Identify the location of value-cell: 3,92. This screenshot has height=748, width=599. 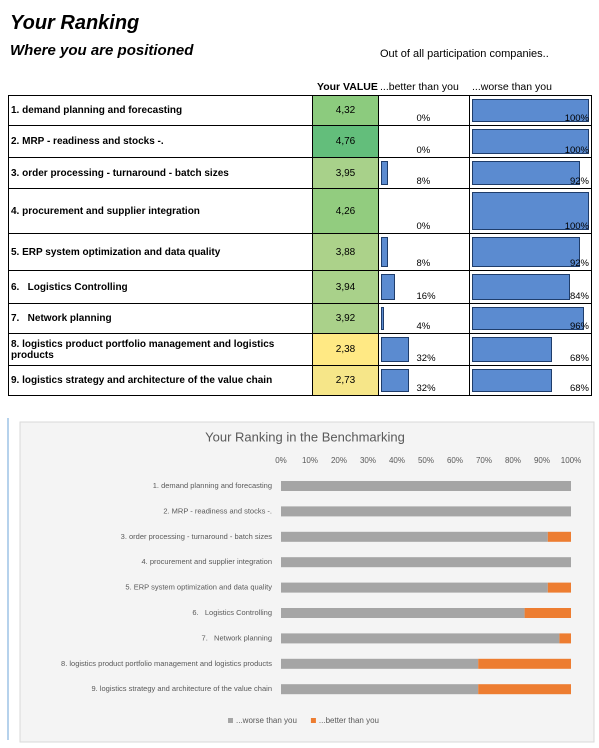
(345, 318).